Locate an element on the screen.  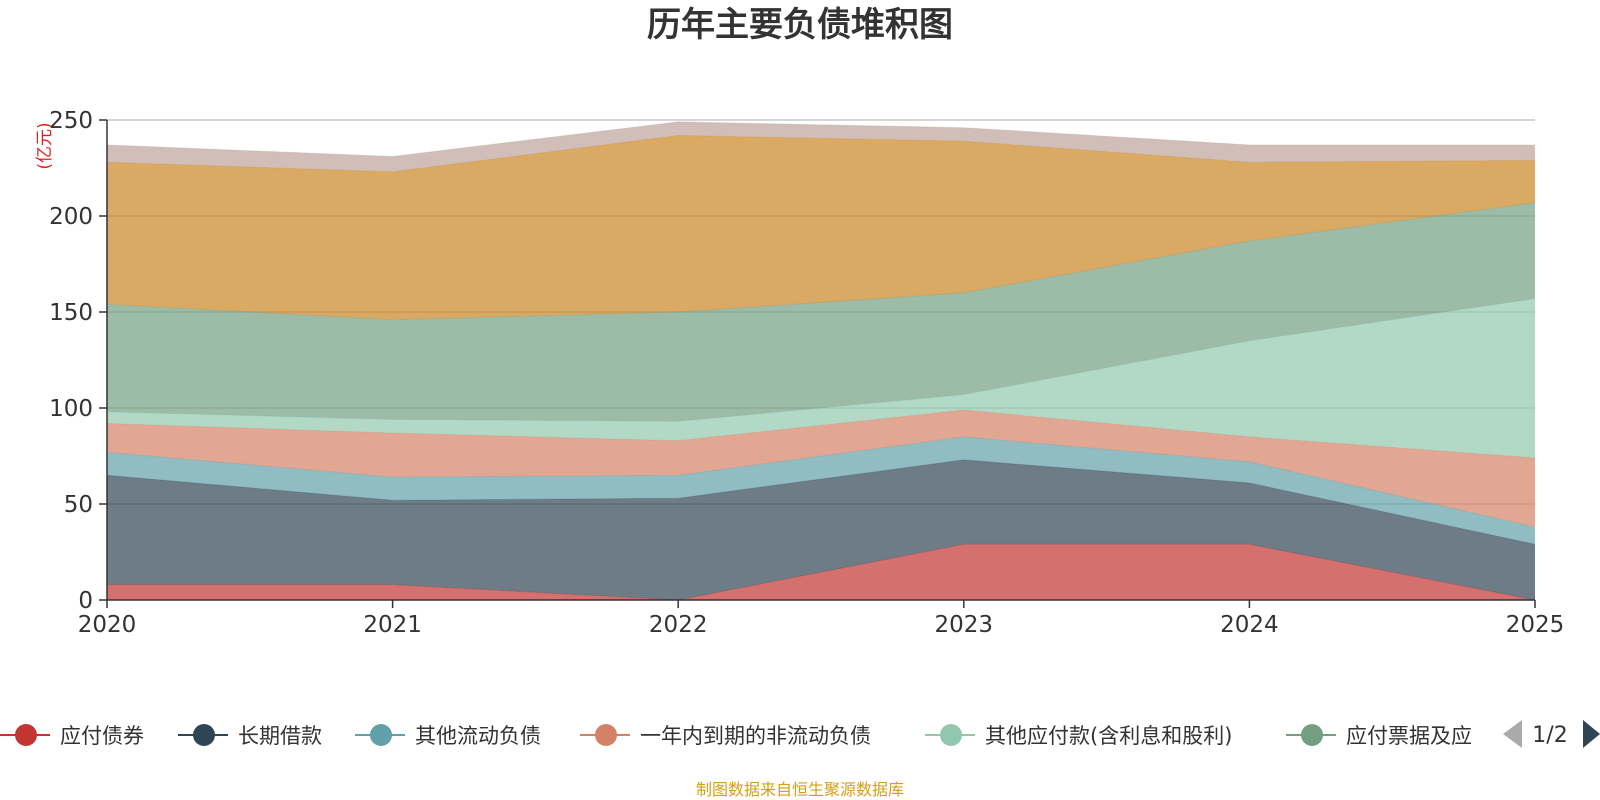
legend-label: 应付票据及应 is located at coordinates (1409, 736).